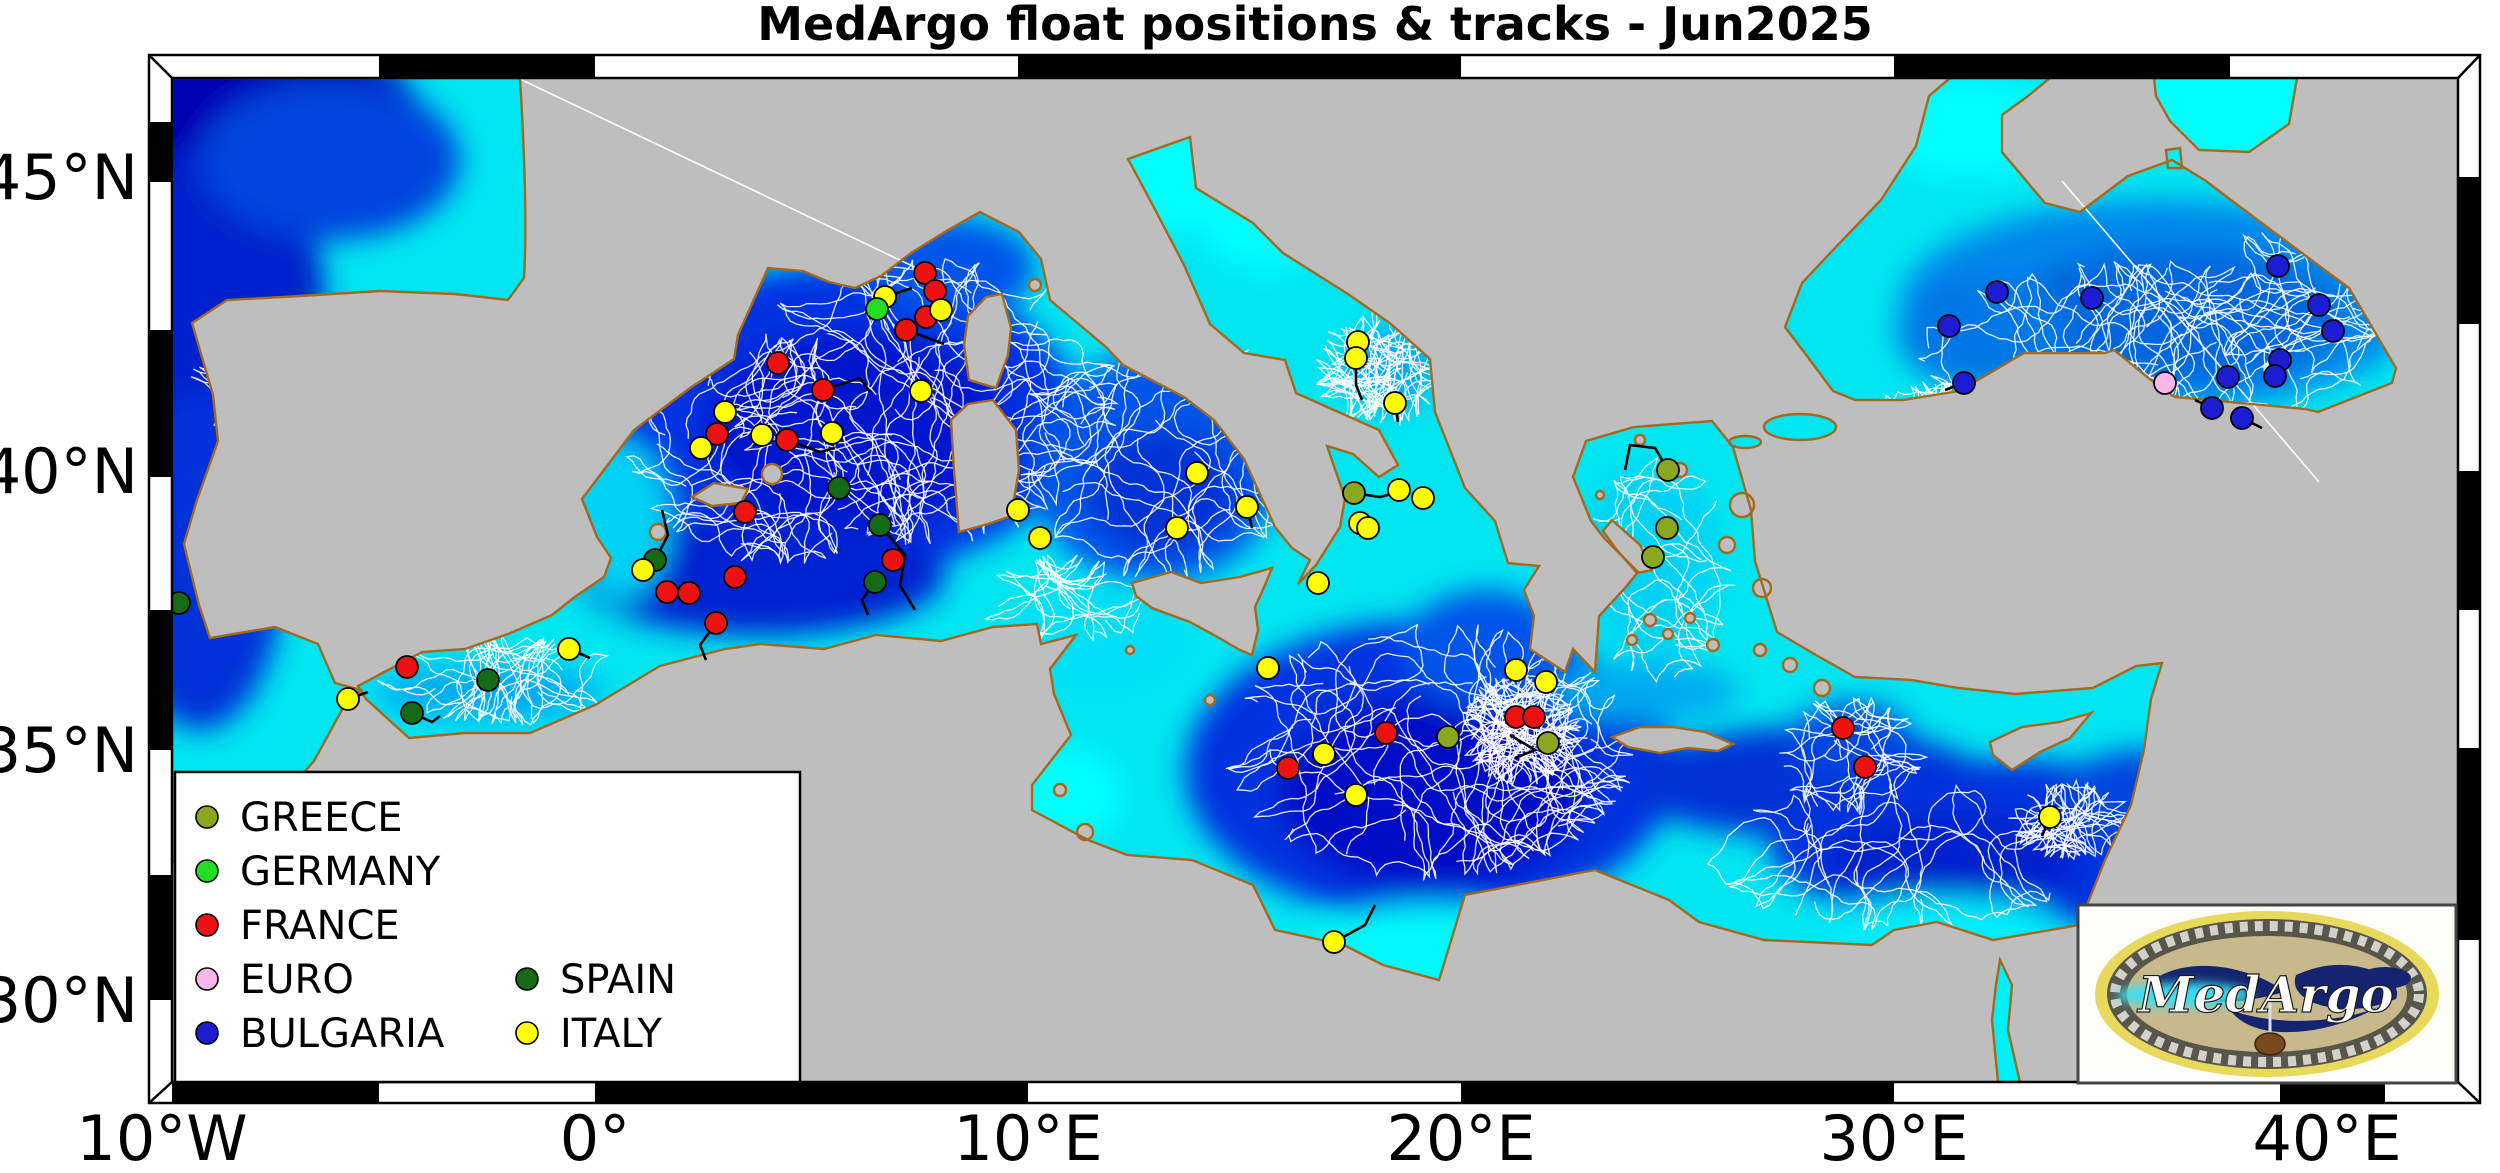  Describe the element at coordinates (1460, 1137) in the screenshot. I see `x-tick-label: 20°E` at that location.